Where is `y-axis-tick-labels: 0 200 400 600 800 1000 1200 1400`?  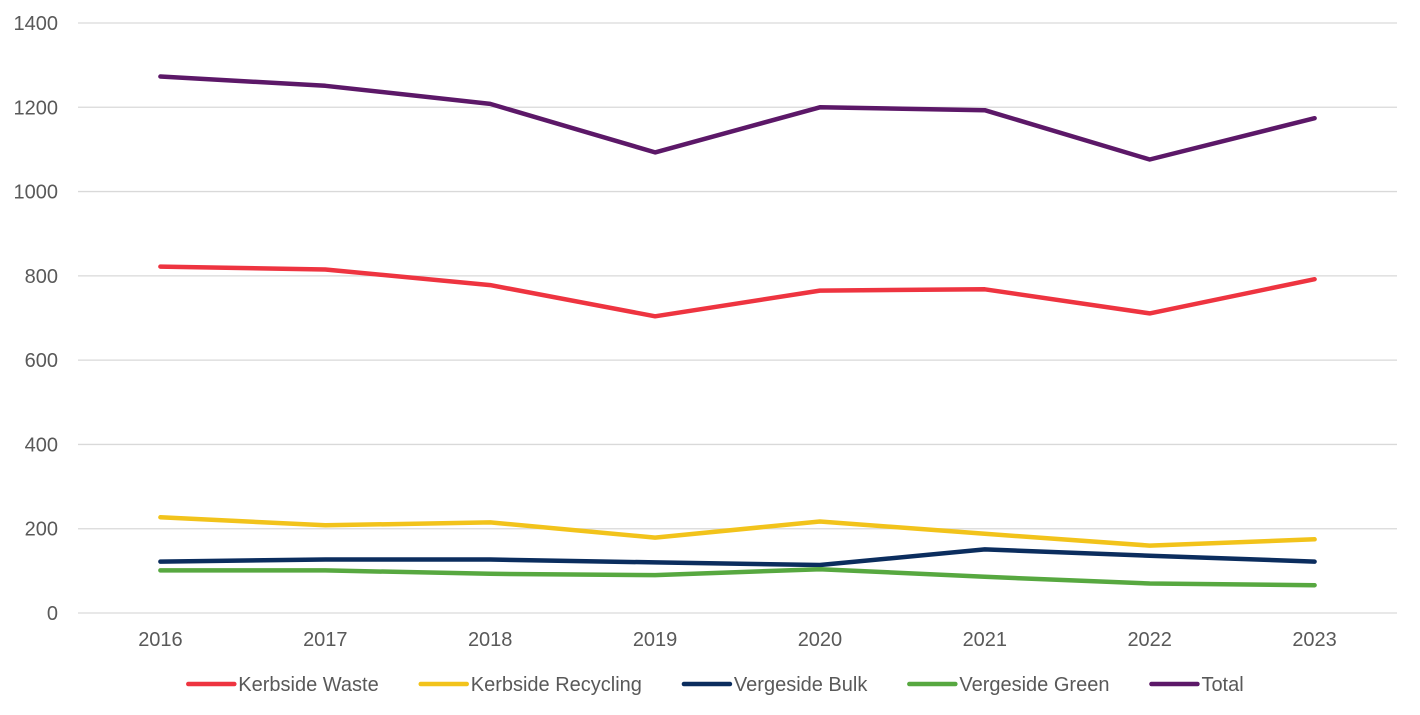
y-axis-tick-labels: 0 200 400 600 800 1000 1200 1400 is located at coordinates (36, 319).